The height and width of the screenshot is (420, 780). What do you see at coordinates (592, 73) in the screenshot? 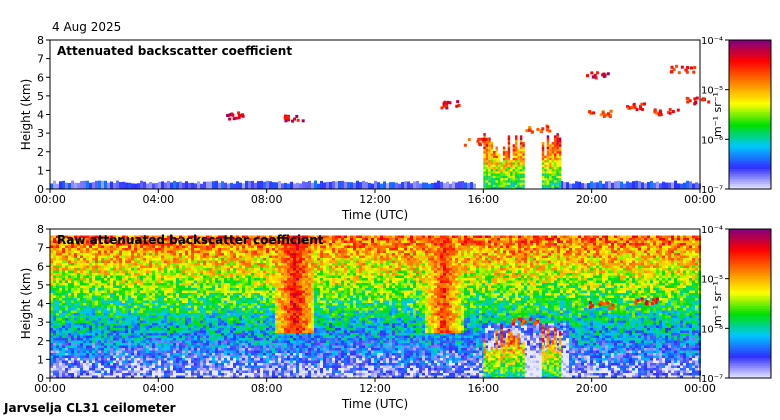
I see `cloud-layer-cell` at bounding box center [592, 73].